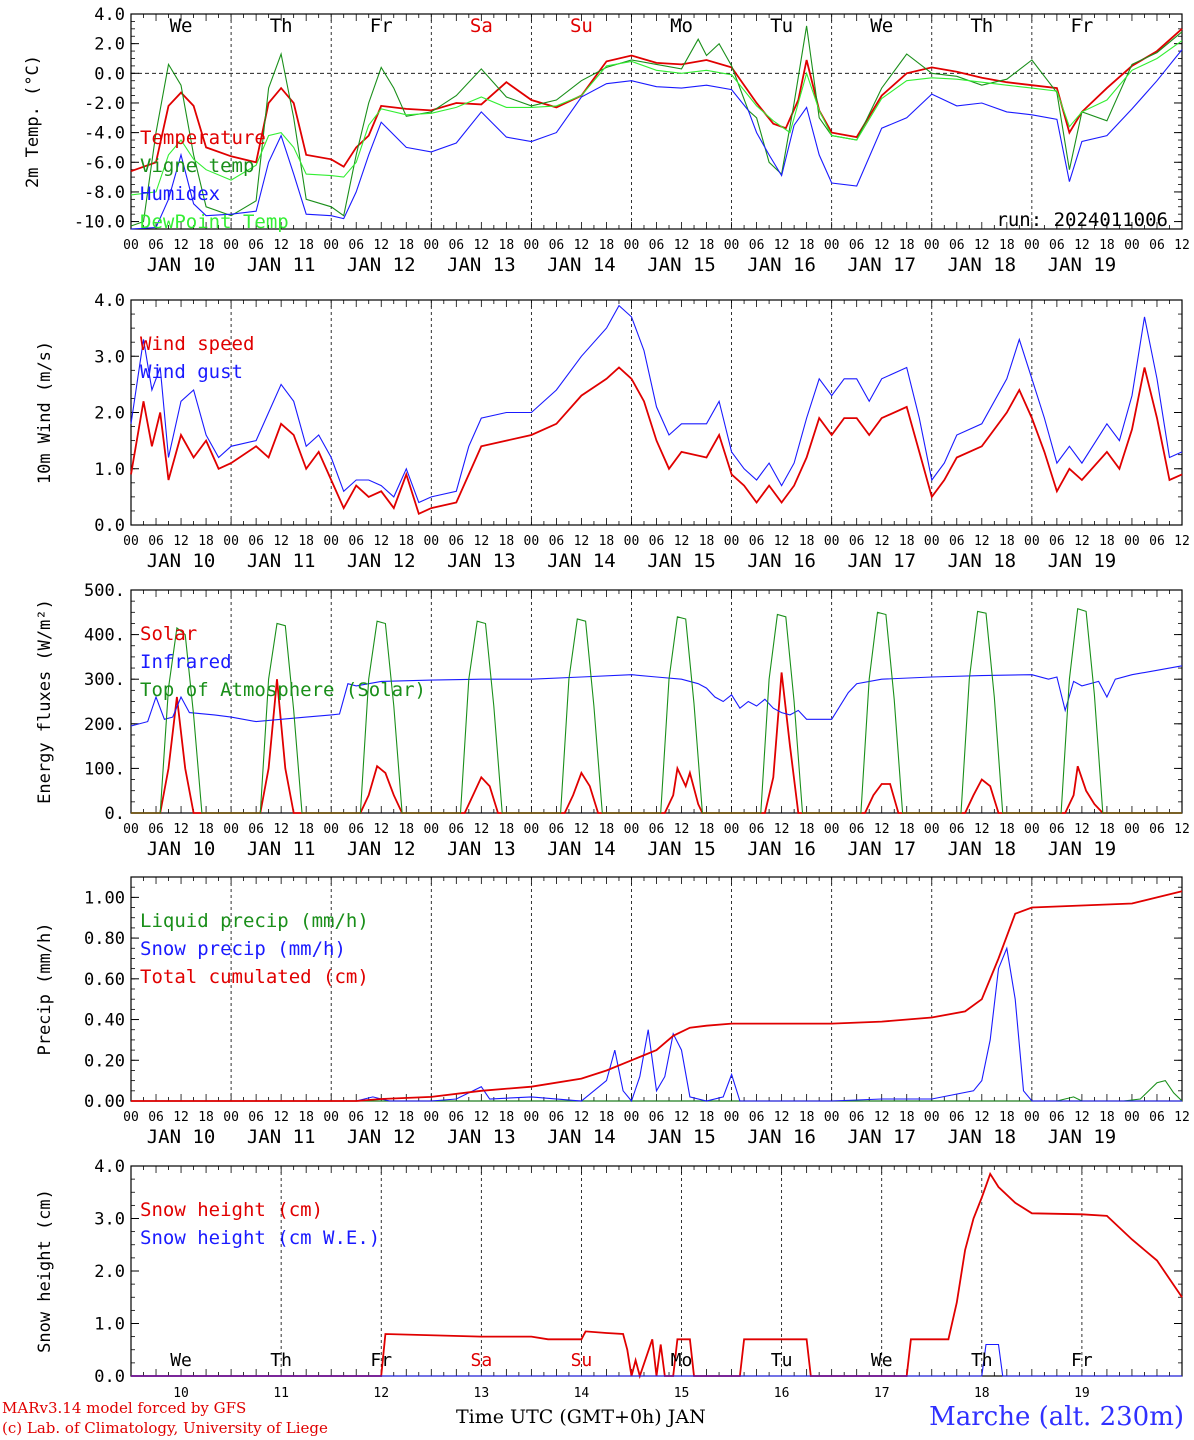  I want to click on bottom-day-number: 19, so click(1082, 1393).